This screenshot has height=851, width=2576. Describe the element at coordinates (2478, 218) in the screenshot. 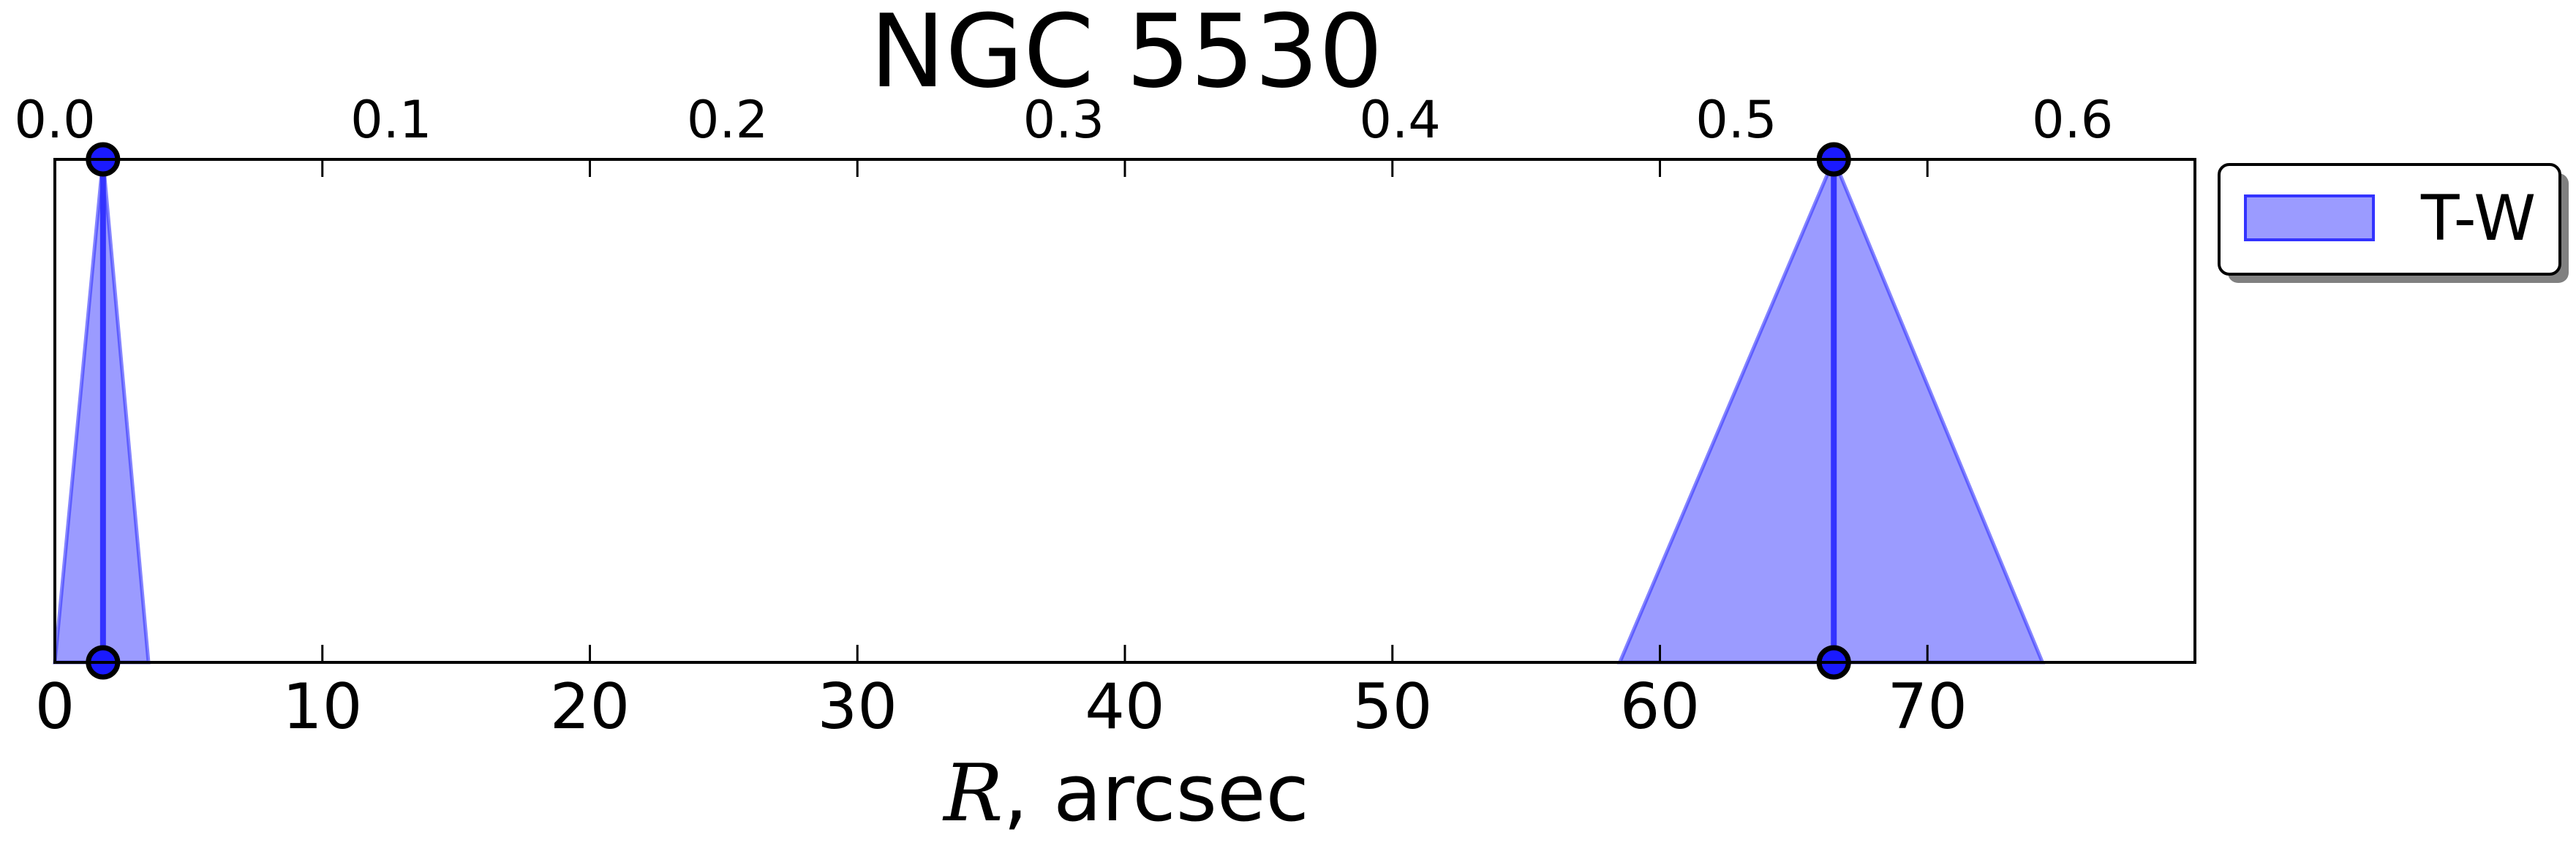

I see `legend-entry-t-w: T-W` at that location.